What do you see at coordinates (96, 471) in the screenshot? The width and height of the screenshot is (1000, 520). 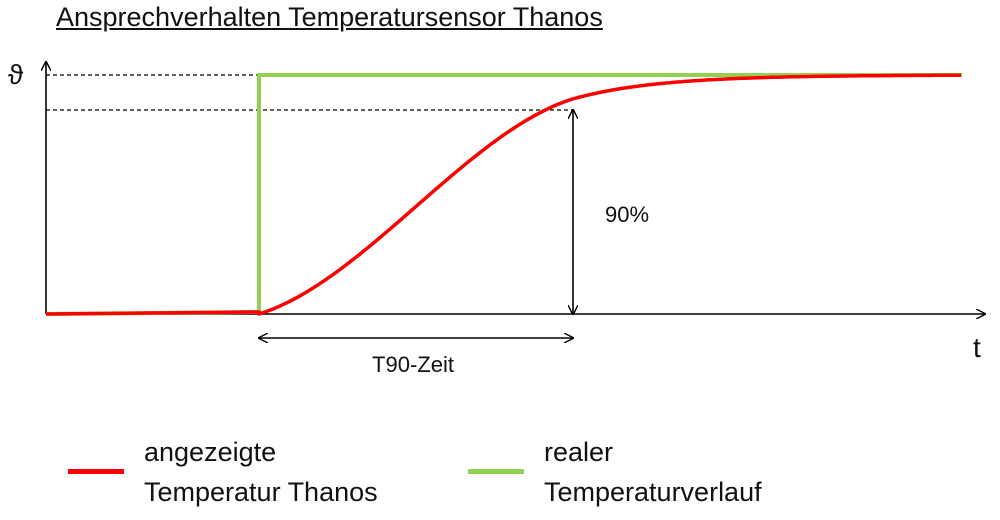 I see `legend-swatch-red` at bounding box center [96, 471].